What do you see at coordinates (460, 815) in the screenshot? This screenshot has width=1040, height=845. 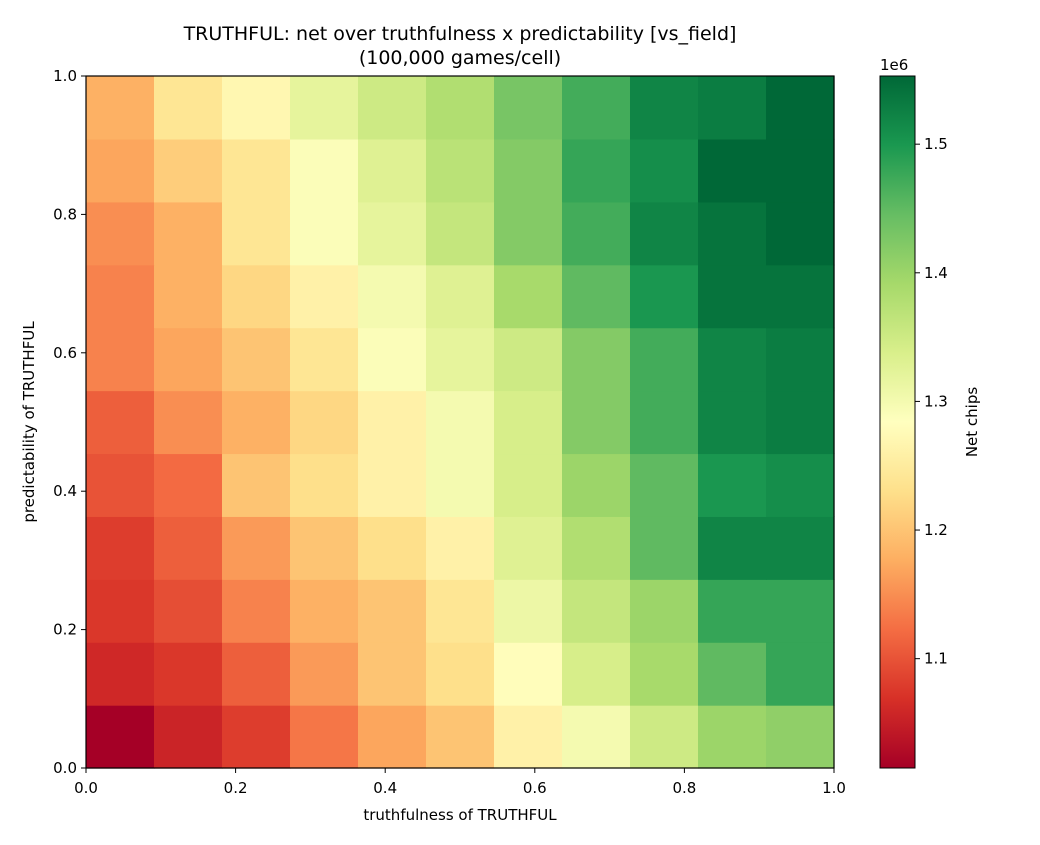 I see `x-axis-label: truthfulness of TRUTHFUL` at bounding box center [460, 815].